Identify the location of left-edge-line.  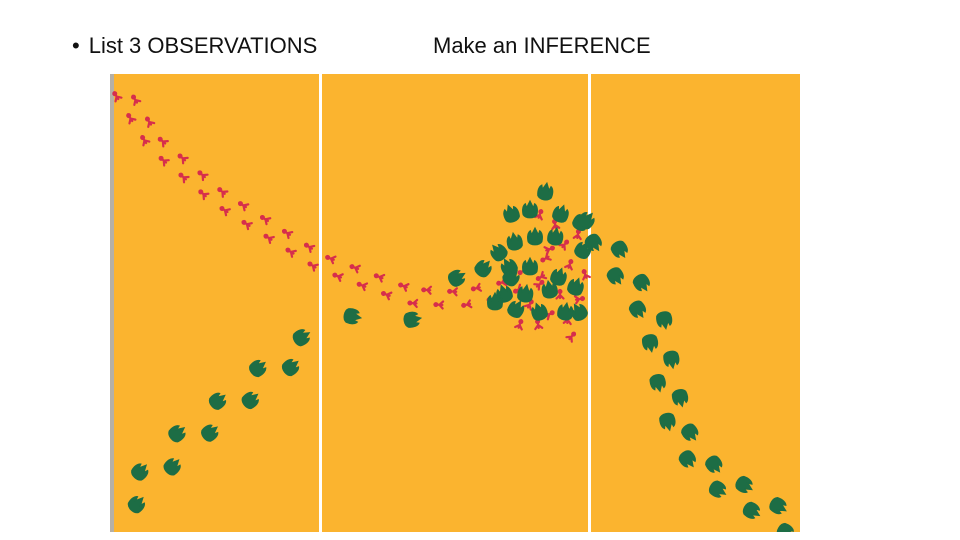
(112, 303).